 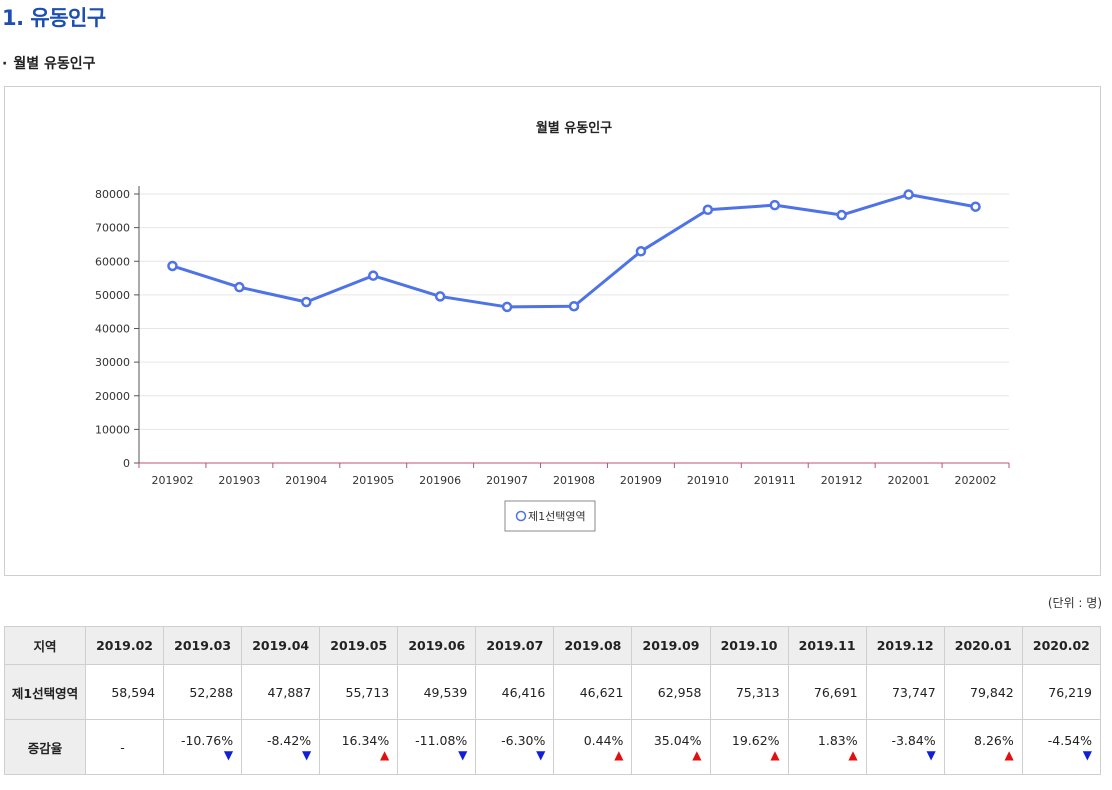 I want to click on month-header: 2019.06, so click(x=437, y=645).